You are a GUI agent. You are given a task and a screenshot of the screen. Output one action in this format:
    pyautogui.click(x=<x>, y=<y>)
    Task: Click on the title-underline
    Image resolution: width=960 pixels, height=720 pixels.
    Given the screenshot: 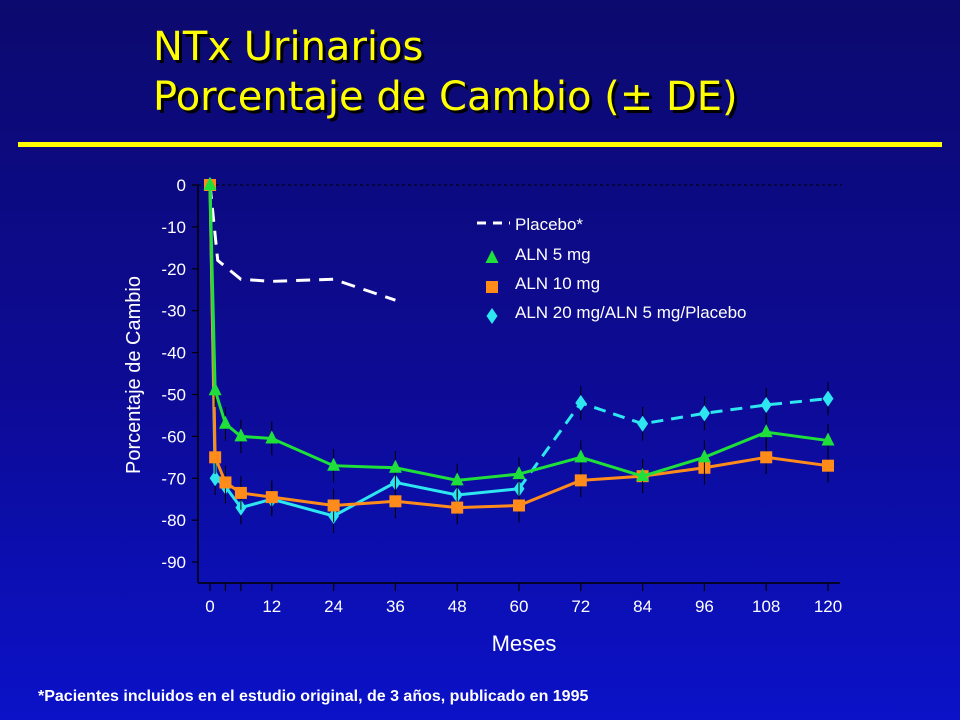 What is the action you would take?
    pyautogui.click(x=480, y=144)
    